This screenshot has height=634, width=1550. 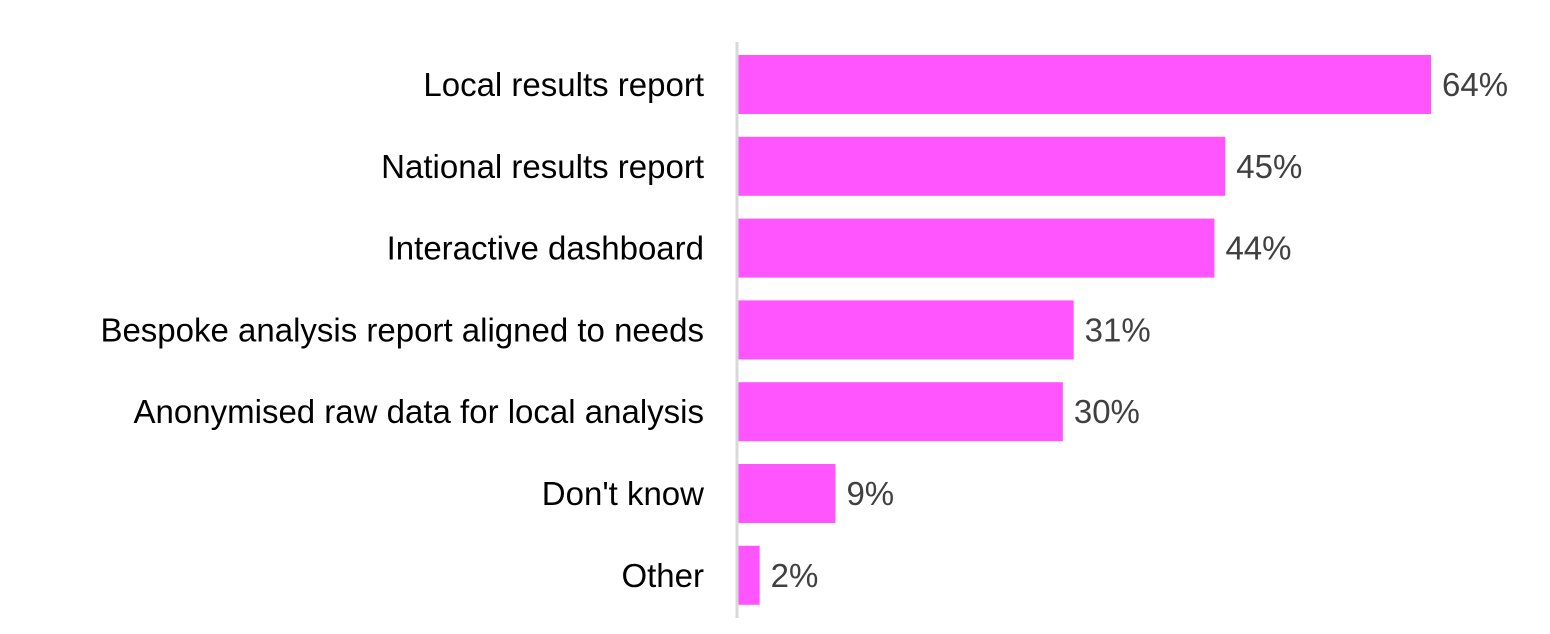 What do you see at coordinates (1118, 329) in the screenshot?
I see `value-label-bespoke-analysis-report-aligned-to-needs: 31%` at bounding box center [1118, 329].